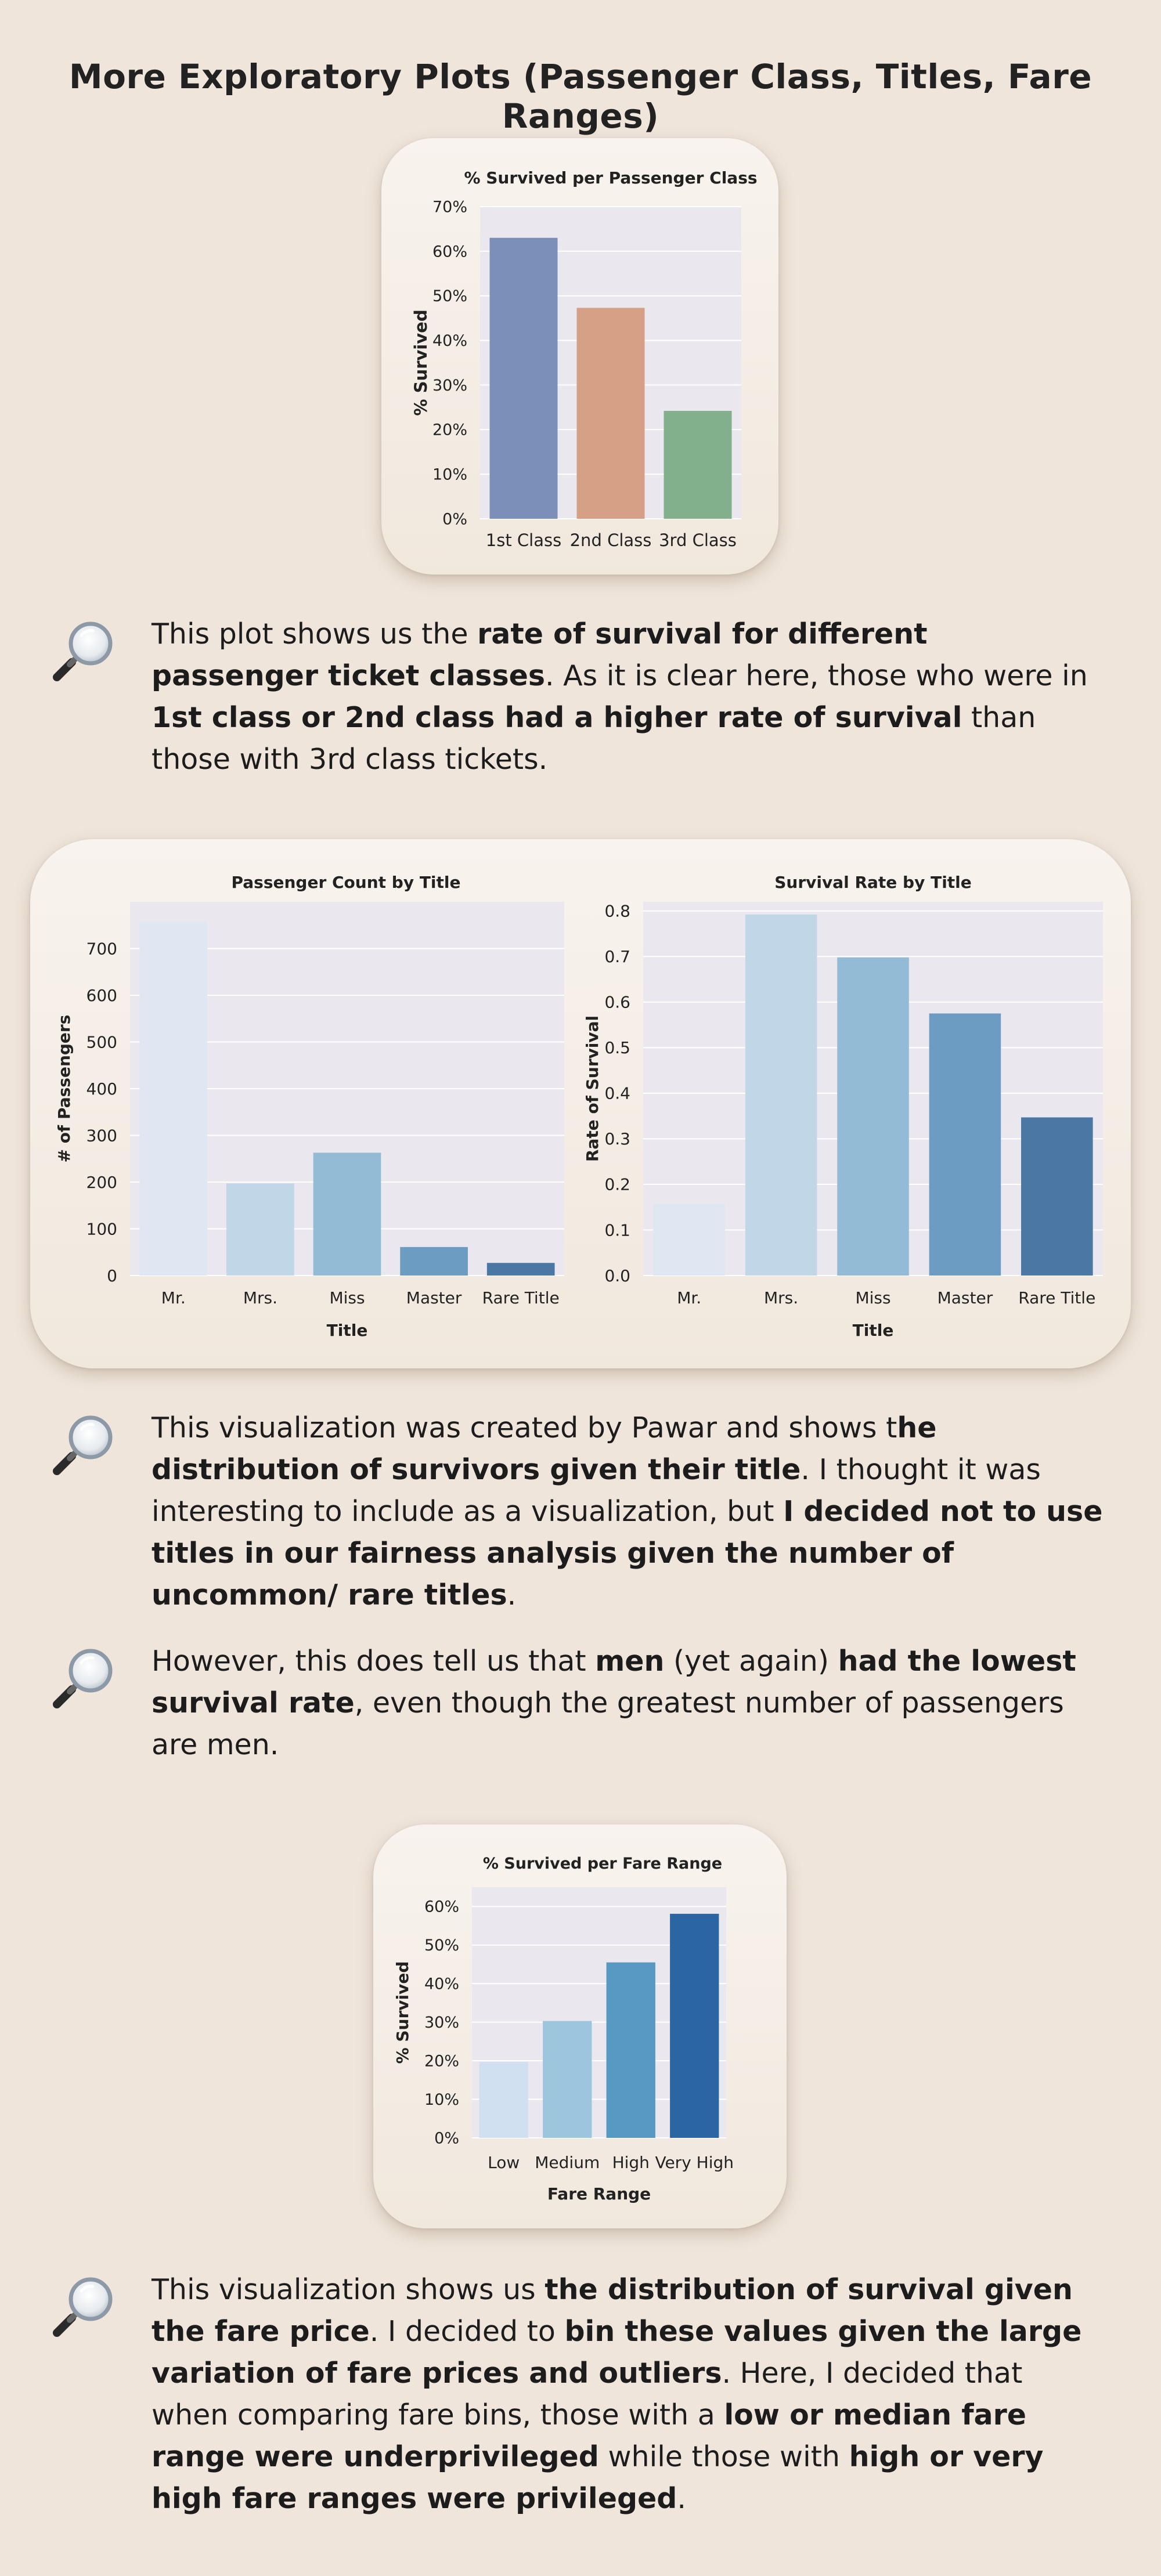 This screenshot has height=2576, width=1161. I want to click on text-run: while those with, so click(724, 2456).